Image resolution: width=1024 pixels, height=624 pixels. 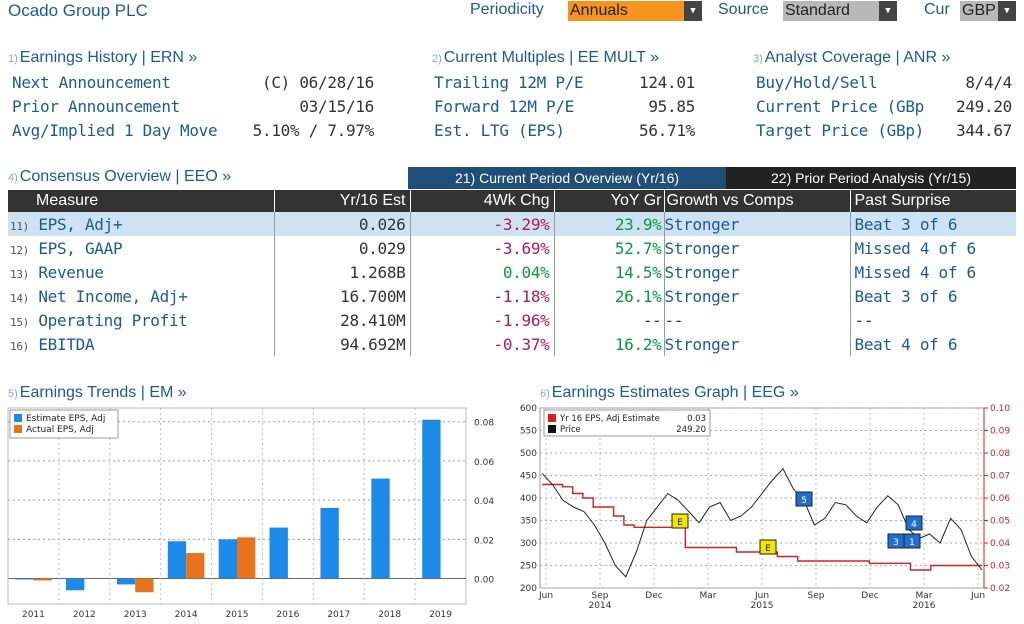 What do you see at coordinates (504, 106) in the screenshot?
I see `forward-pe-label: Forward 12M P/E` at bounding box center [504, 106].